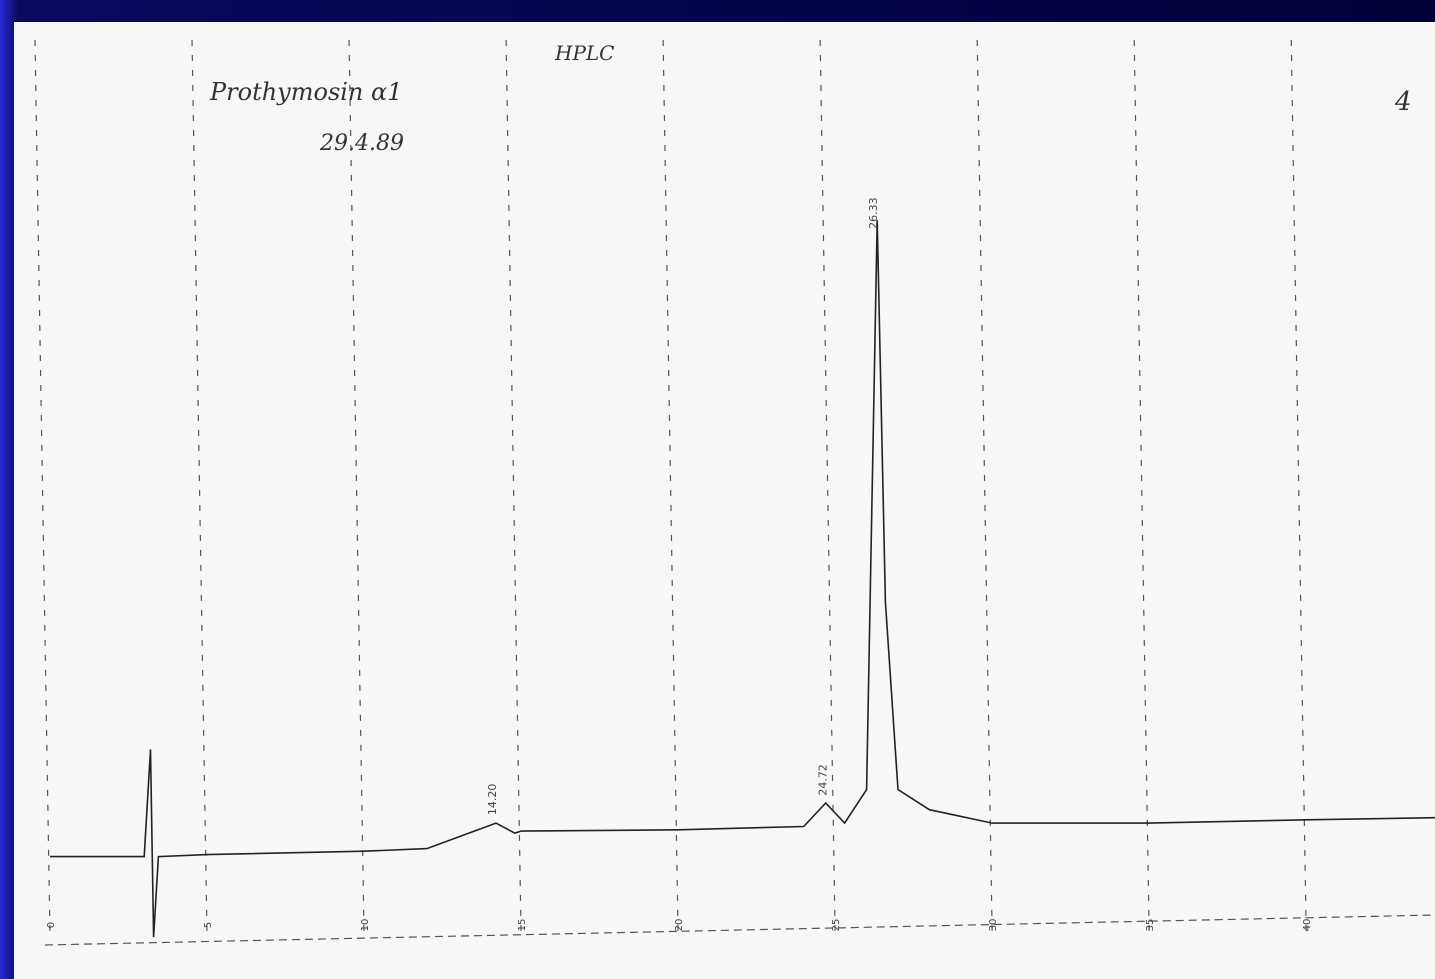 The width and height of the screenshot is (1435, 979). What do you see at coordinates (1403, 102) in the screenshot?
I see `page-number: 4` at bounding box center [1403, 102].